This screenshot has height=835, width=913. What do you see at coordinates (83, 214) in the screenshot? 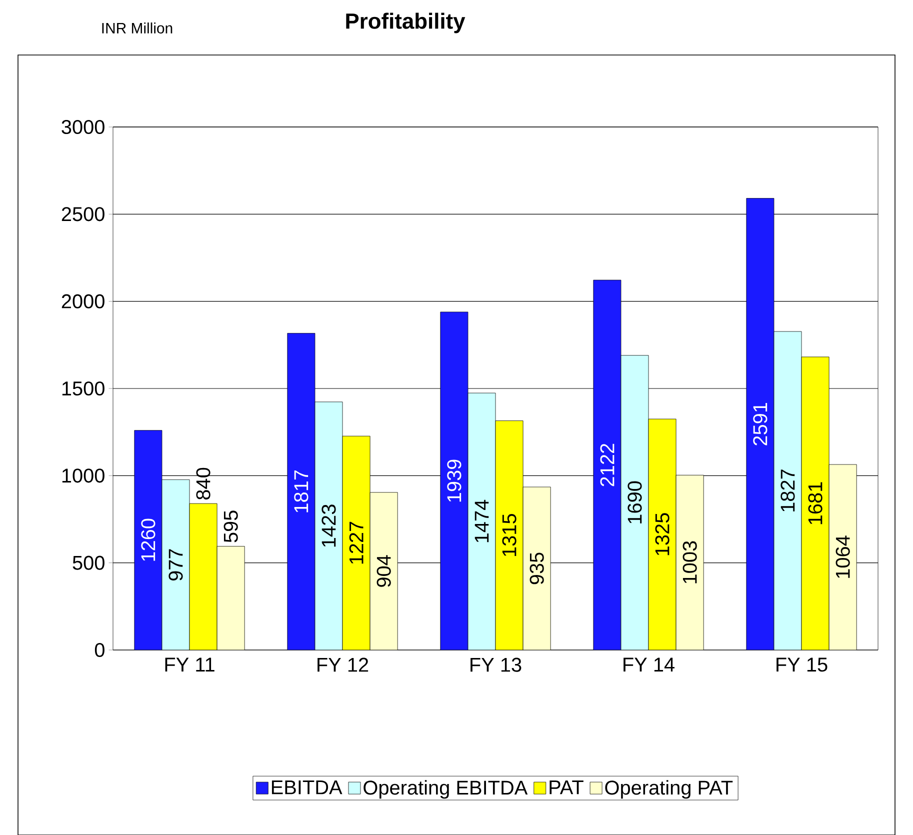
I see `y-tick-label: 2500` at bounding box center [83, 214].